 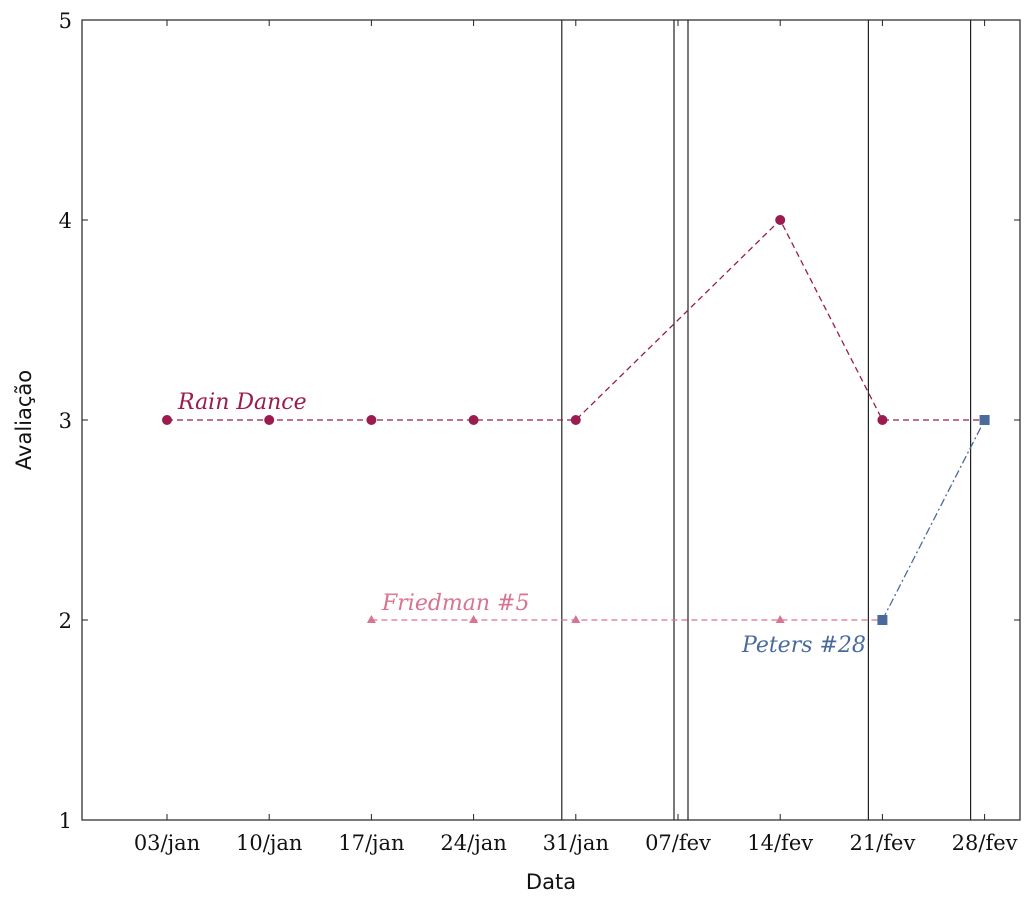 What do you see at coordinates (167, 843) in the screenshot?
I see `x-tick-label: 03/jan` at bounding box center [167, 843].